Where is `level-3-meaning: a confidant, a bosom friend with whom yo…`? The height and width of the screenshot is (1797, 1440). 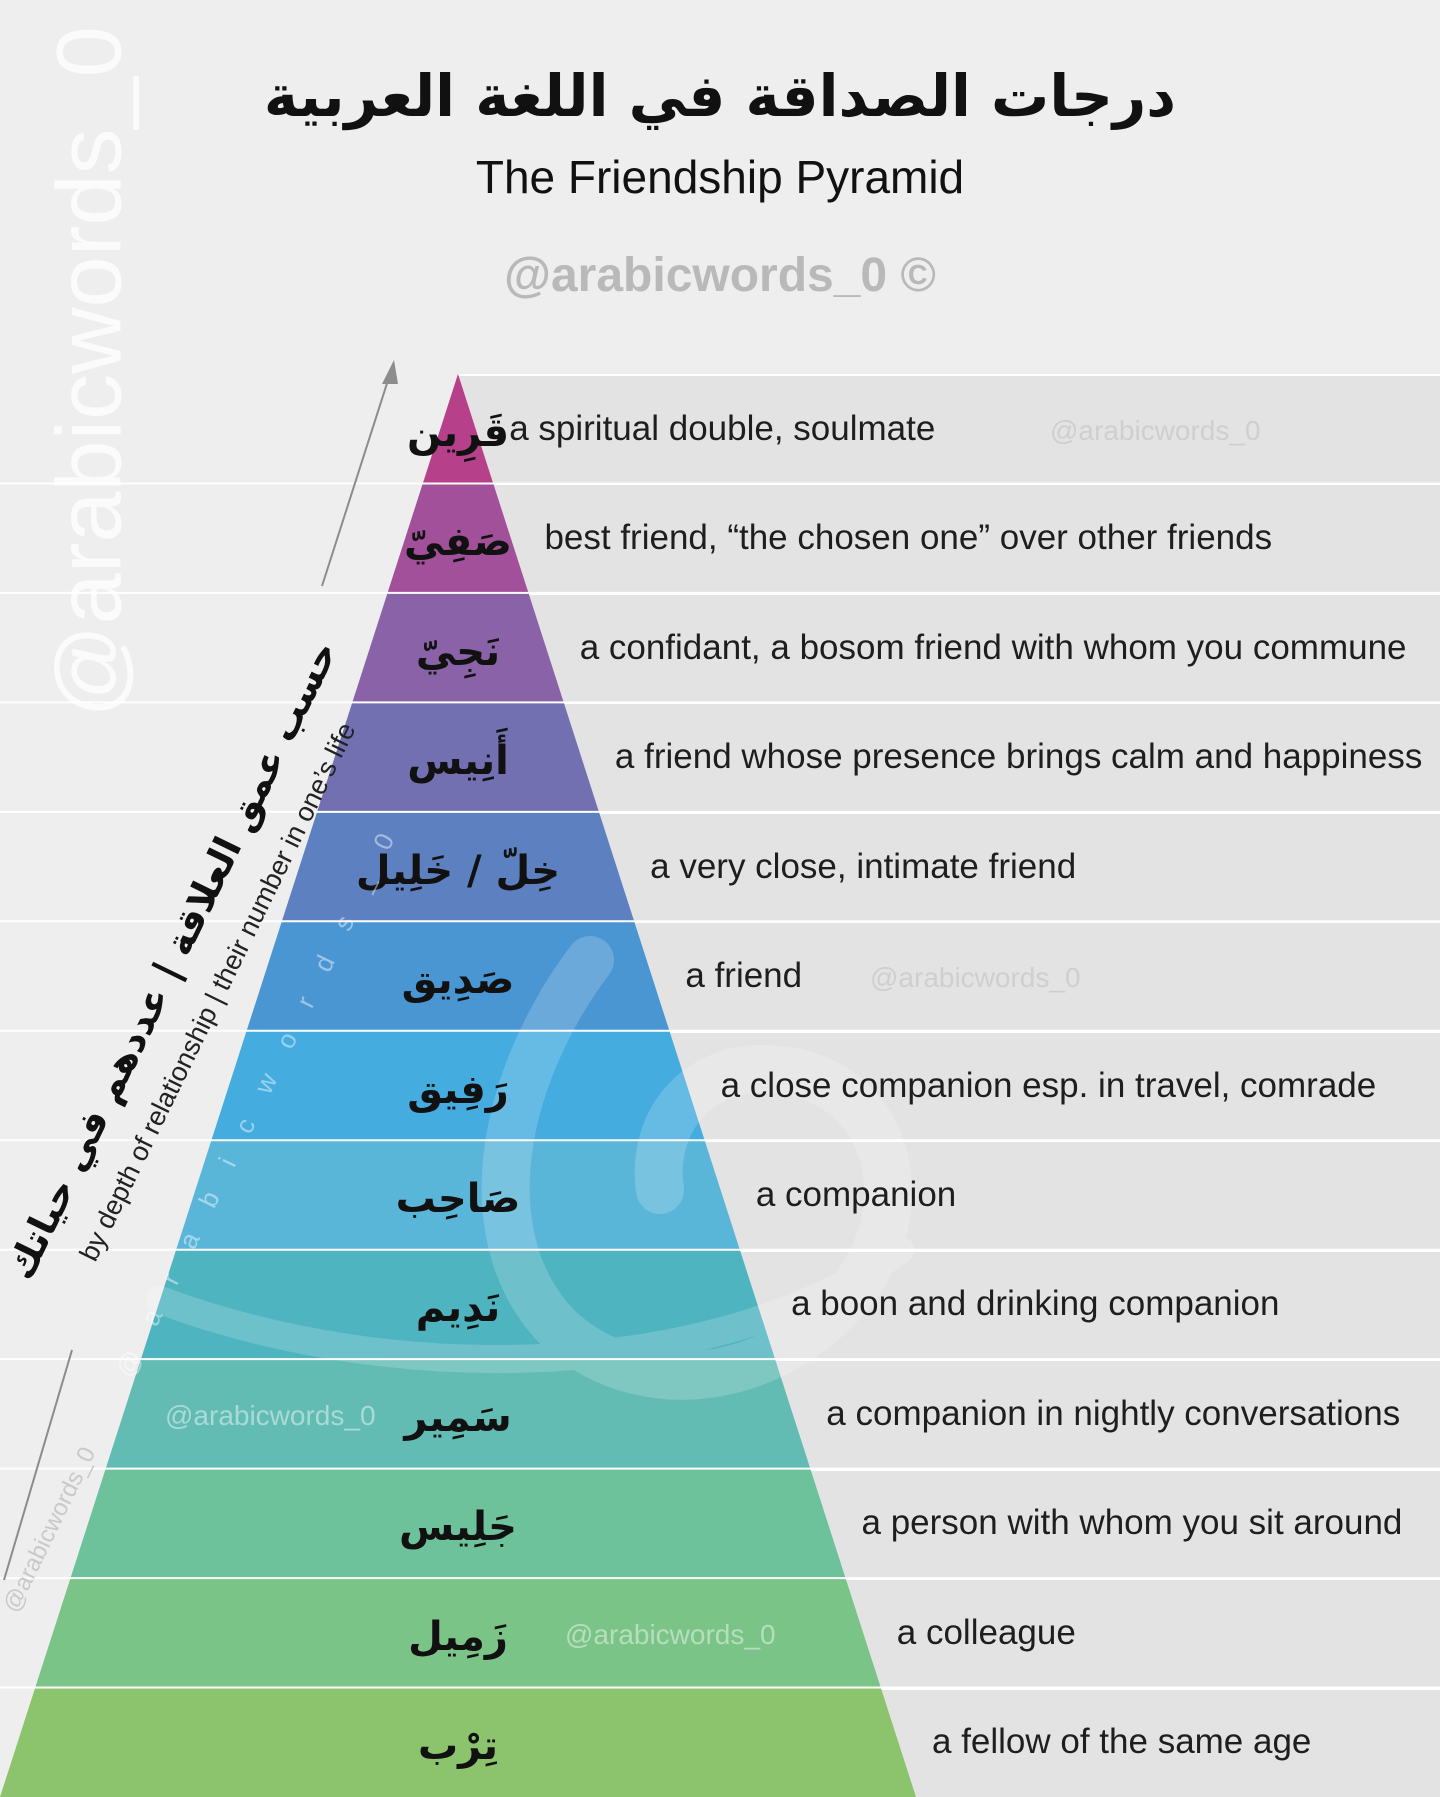
level-3-meaning: a confidant, a bosom friend with whom yo… is located at coordinates (993, 647).